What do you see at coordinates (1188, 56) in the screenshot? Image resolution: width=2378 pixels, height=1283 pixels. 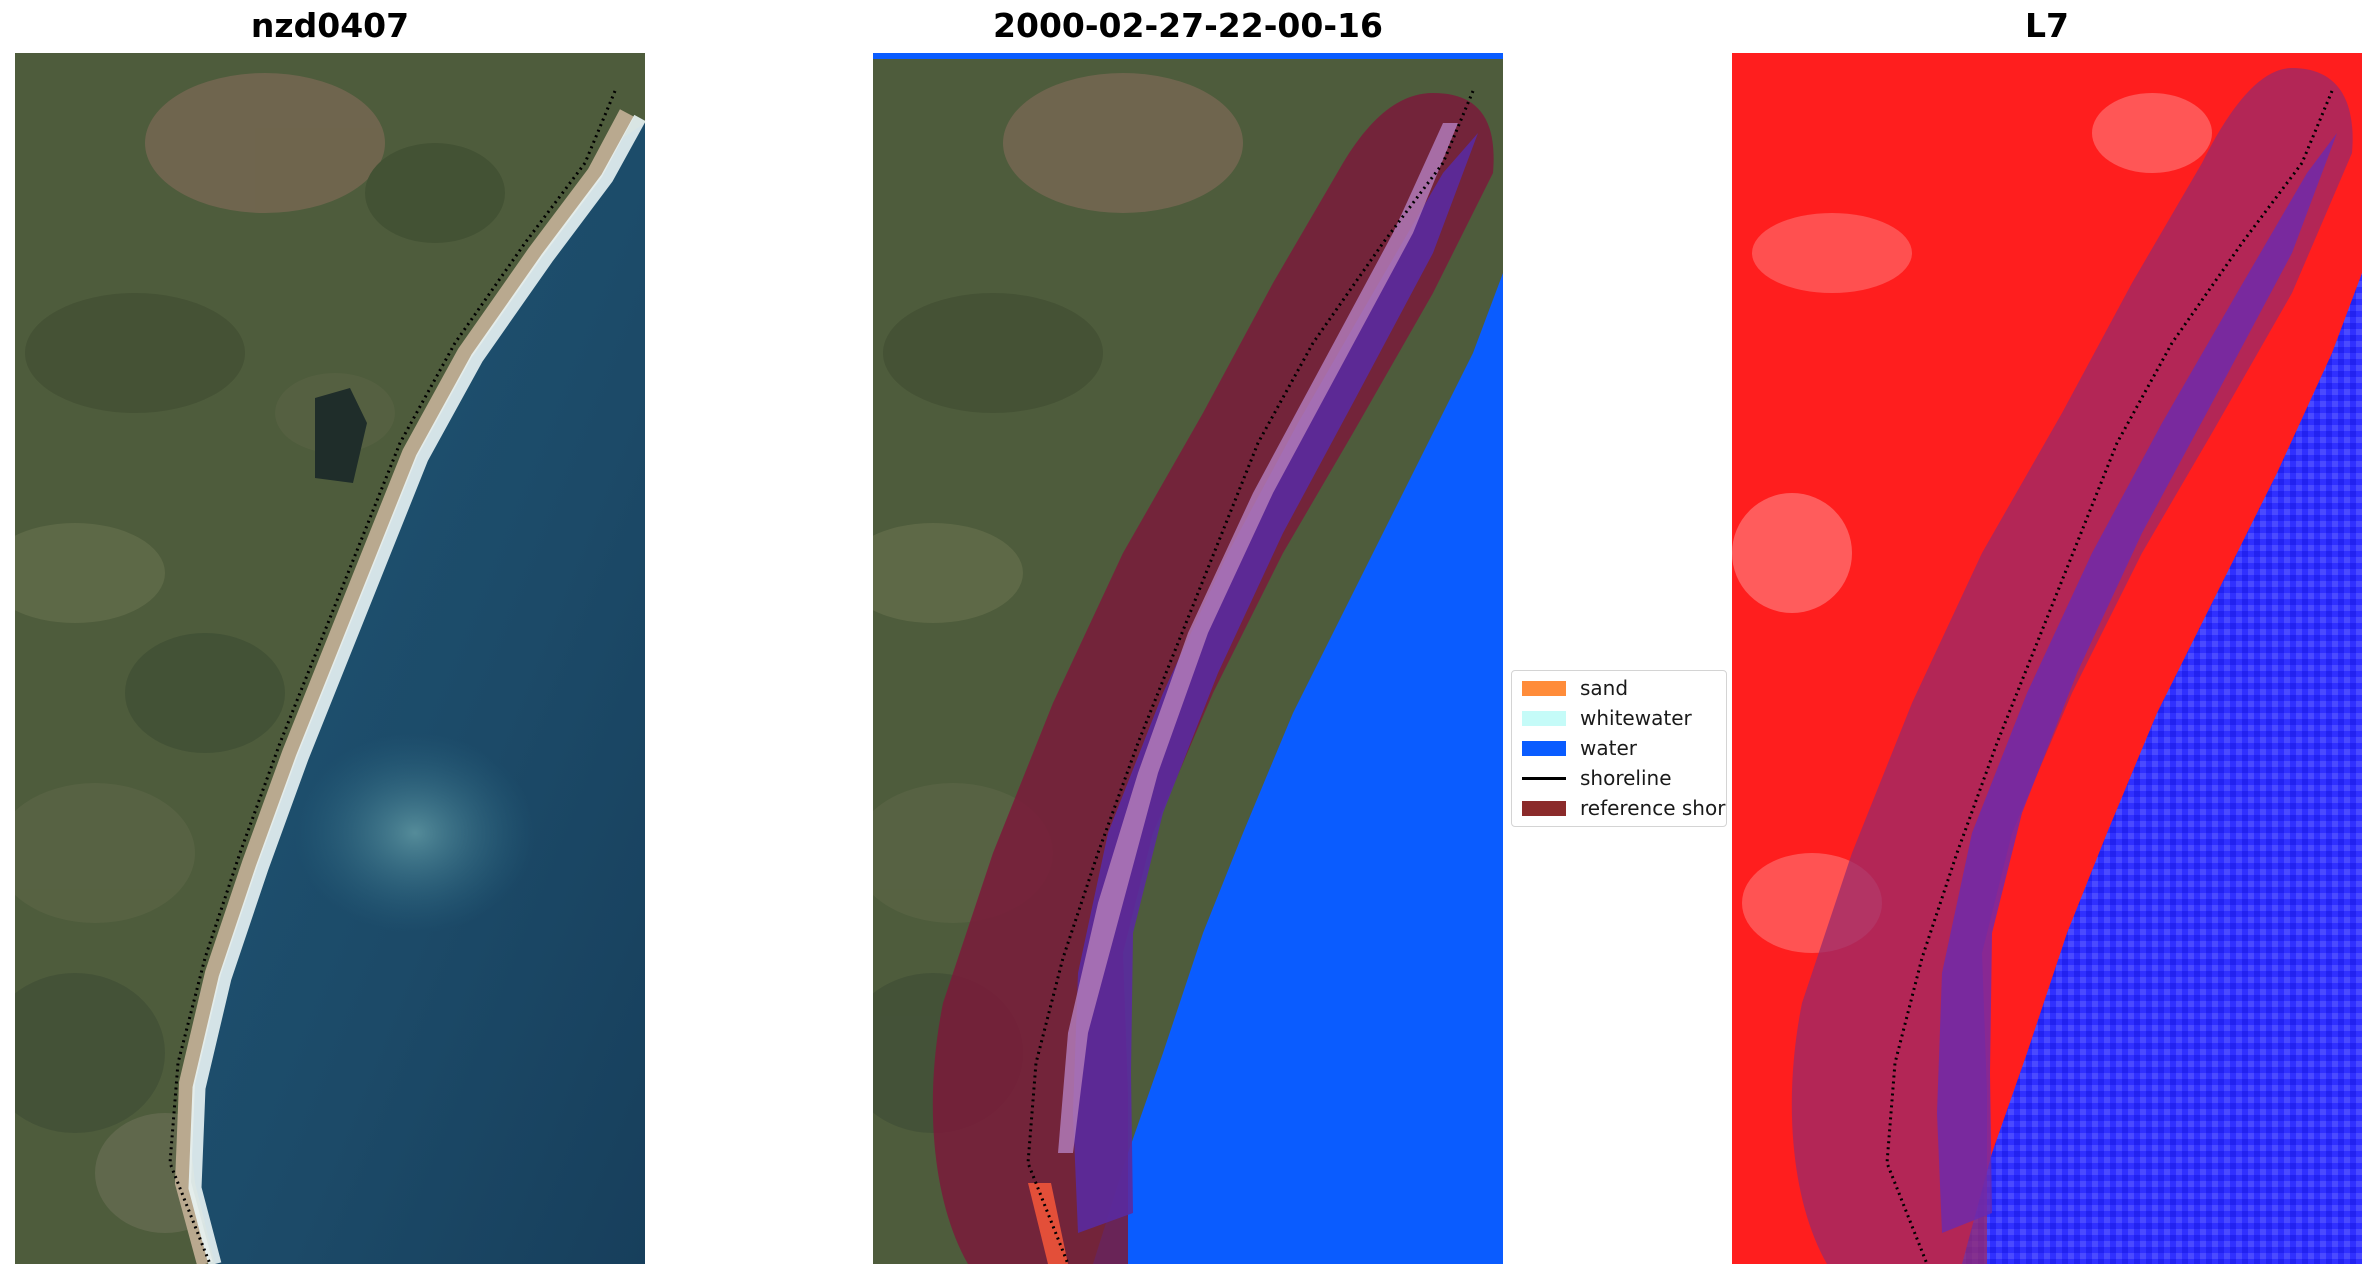 I see `water-strip` at bounding box center [1188, 56].